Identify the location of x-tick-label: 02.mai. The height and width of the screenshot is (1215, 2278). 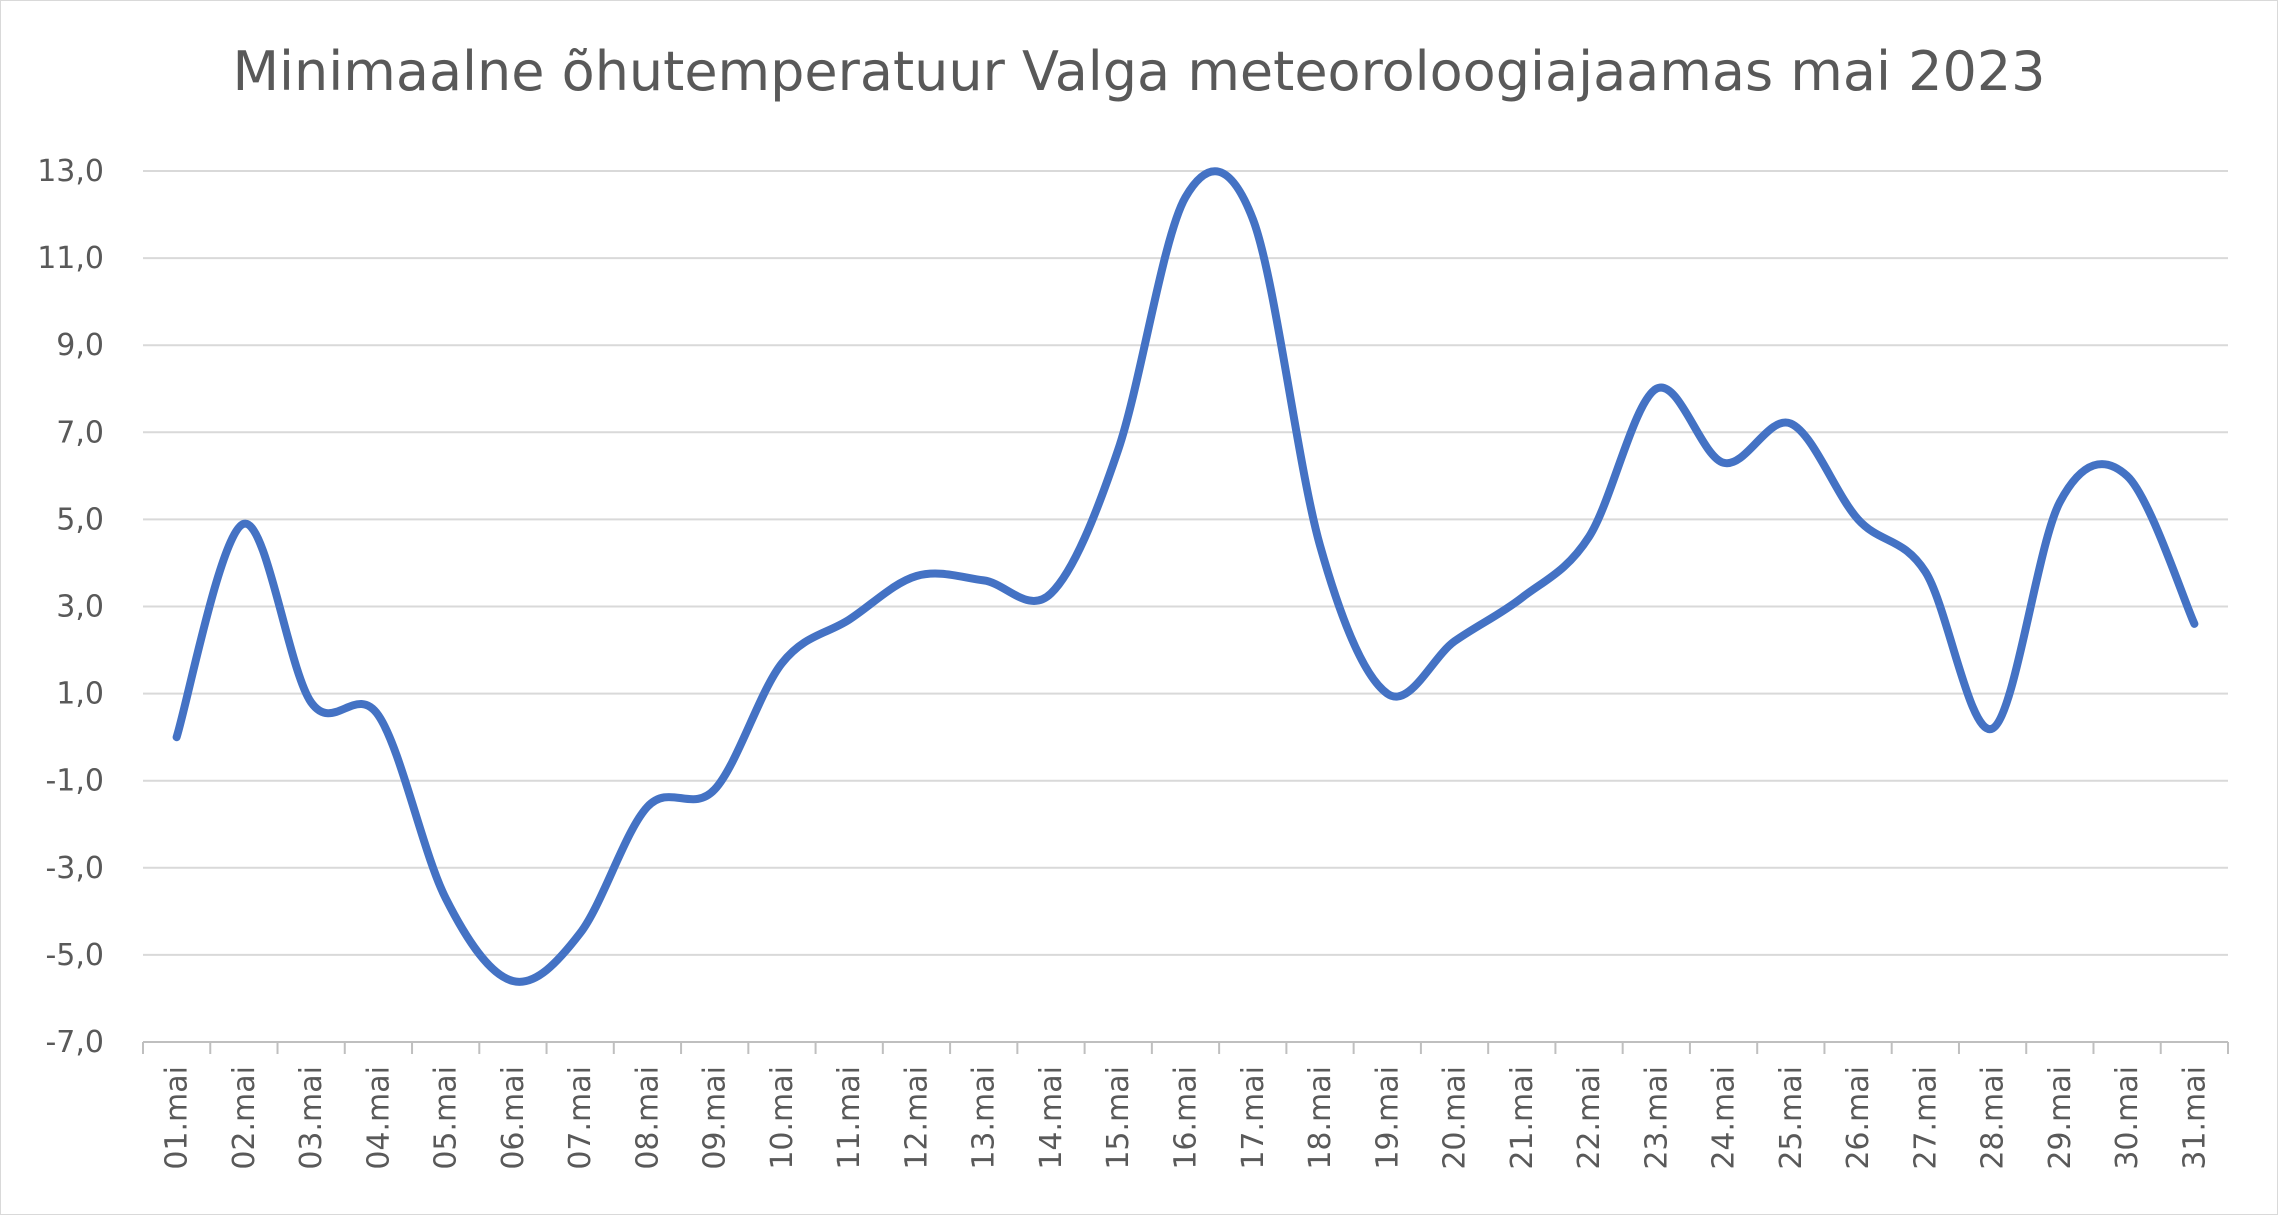
(244, 1118).